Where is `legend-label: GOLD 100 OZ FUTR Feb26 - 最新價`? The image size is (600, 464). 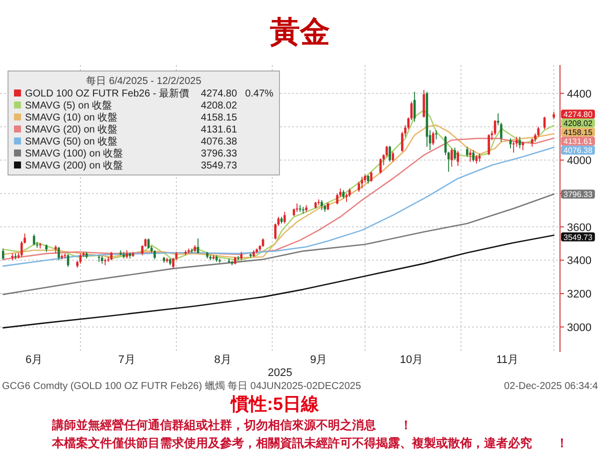
legend-label: GOLD 100 OZ FUTR Feb26 - 最新價 is located at coordinates (107, 94).